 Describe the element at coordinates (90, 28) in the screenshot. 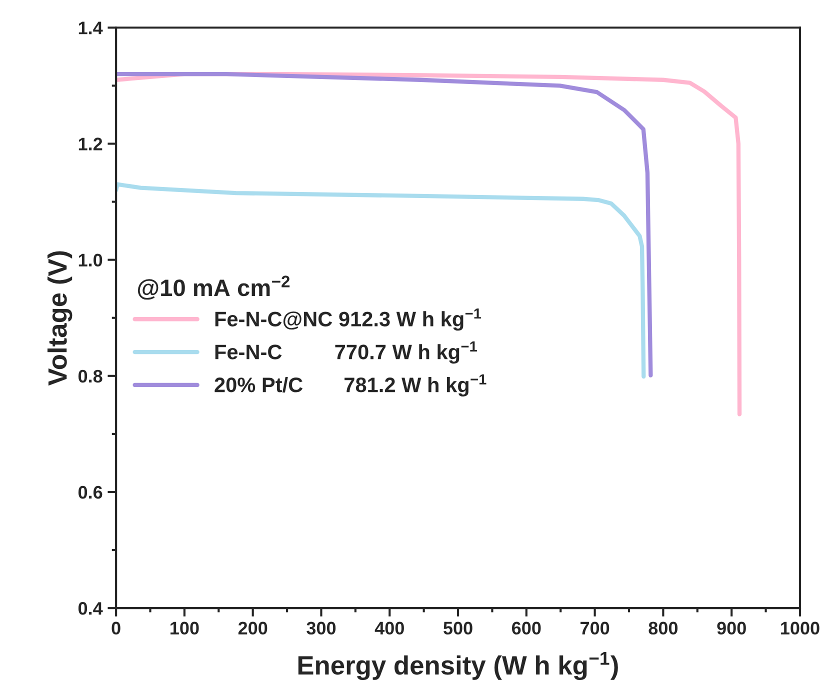

I see `y-tick-label: 1.4` at that location.